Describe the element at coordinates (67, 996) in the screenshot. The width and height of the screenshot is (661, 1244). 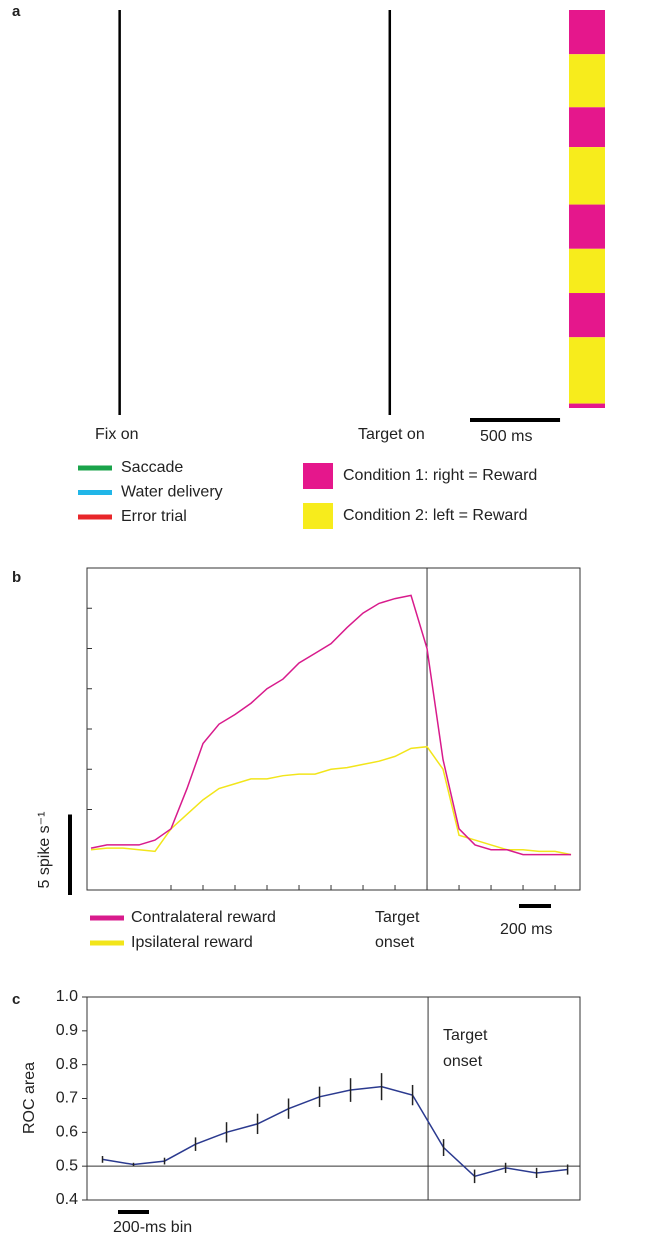
I see `y-tick-label: 1.0` at that location.